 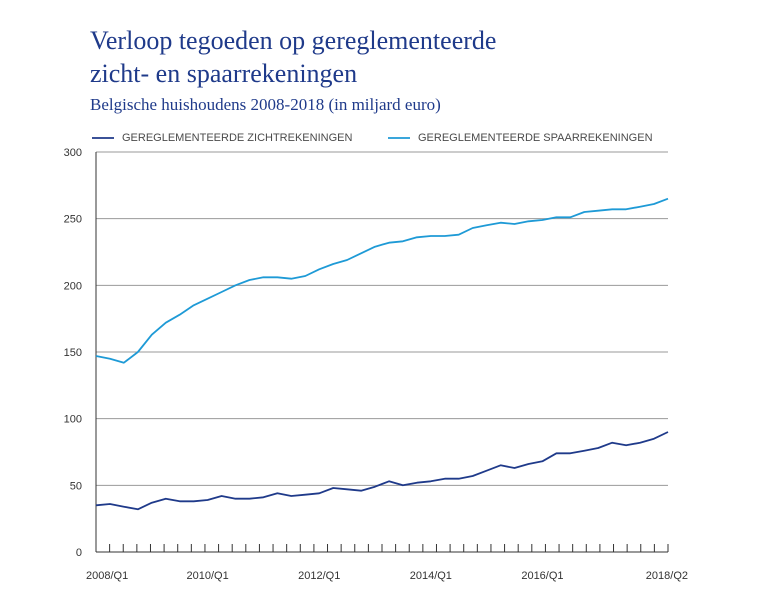 I want to click on chart-title-line-2: zicht- en spaarrekeningen, so click(x=224, y=73).